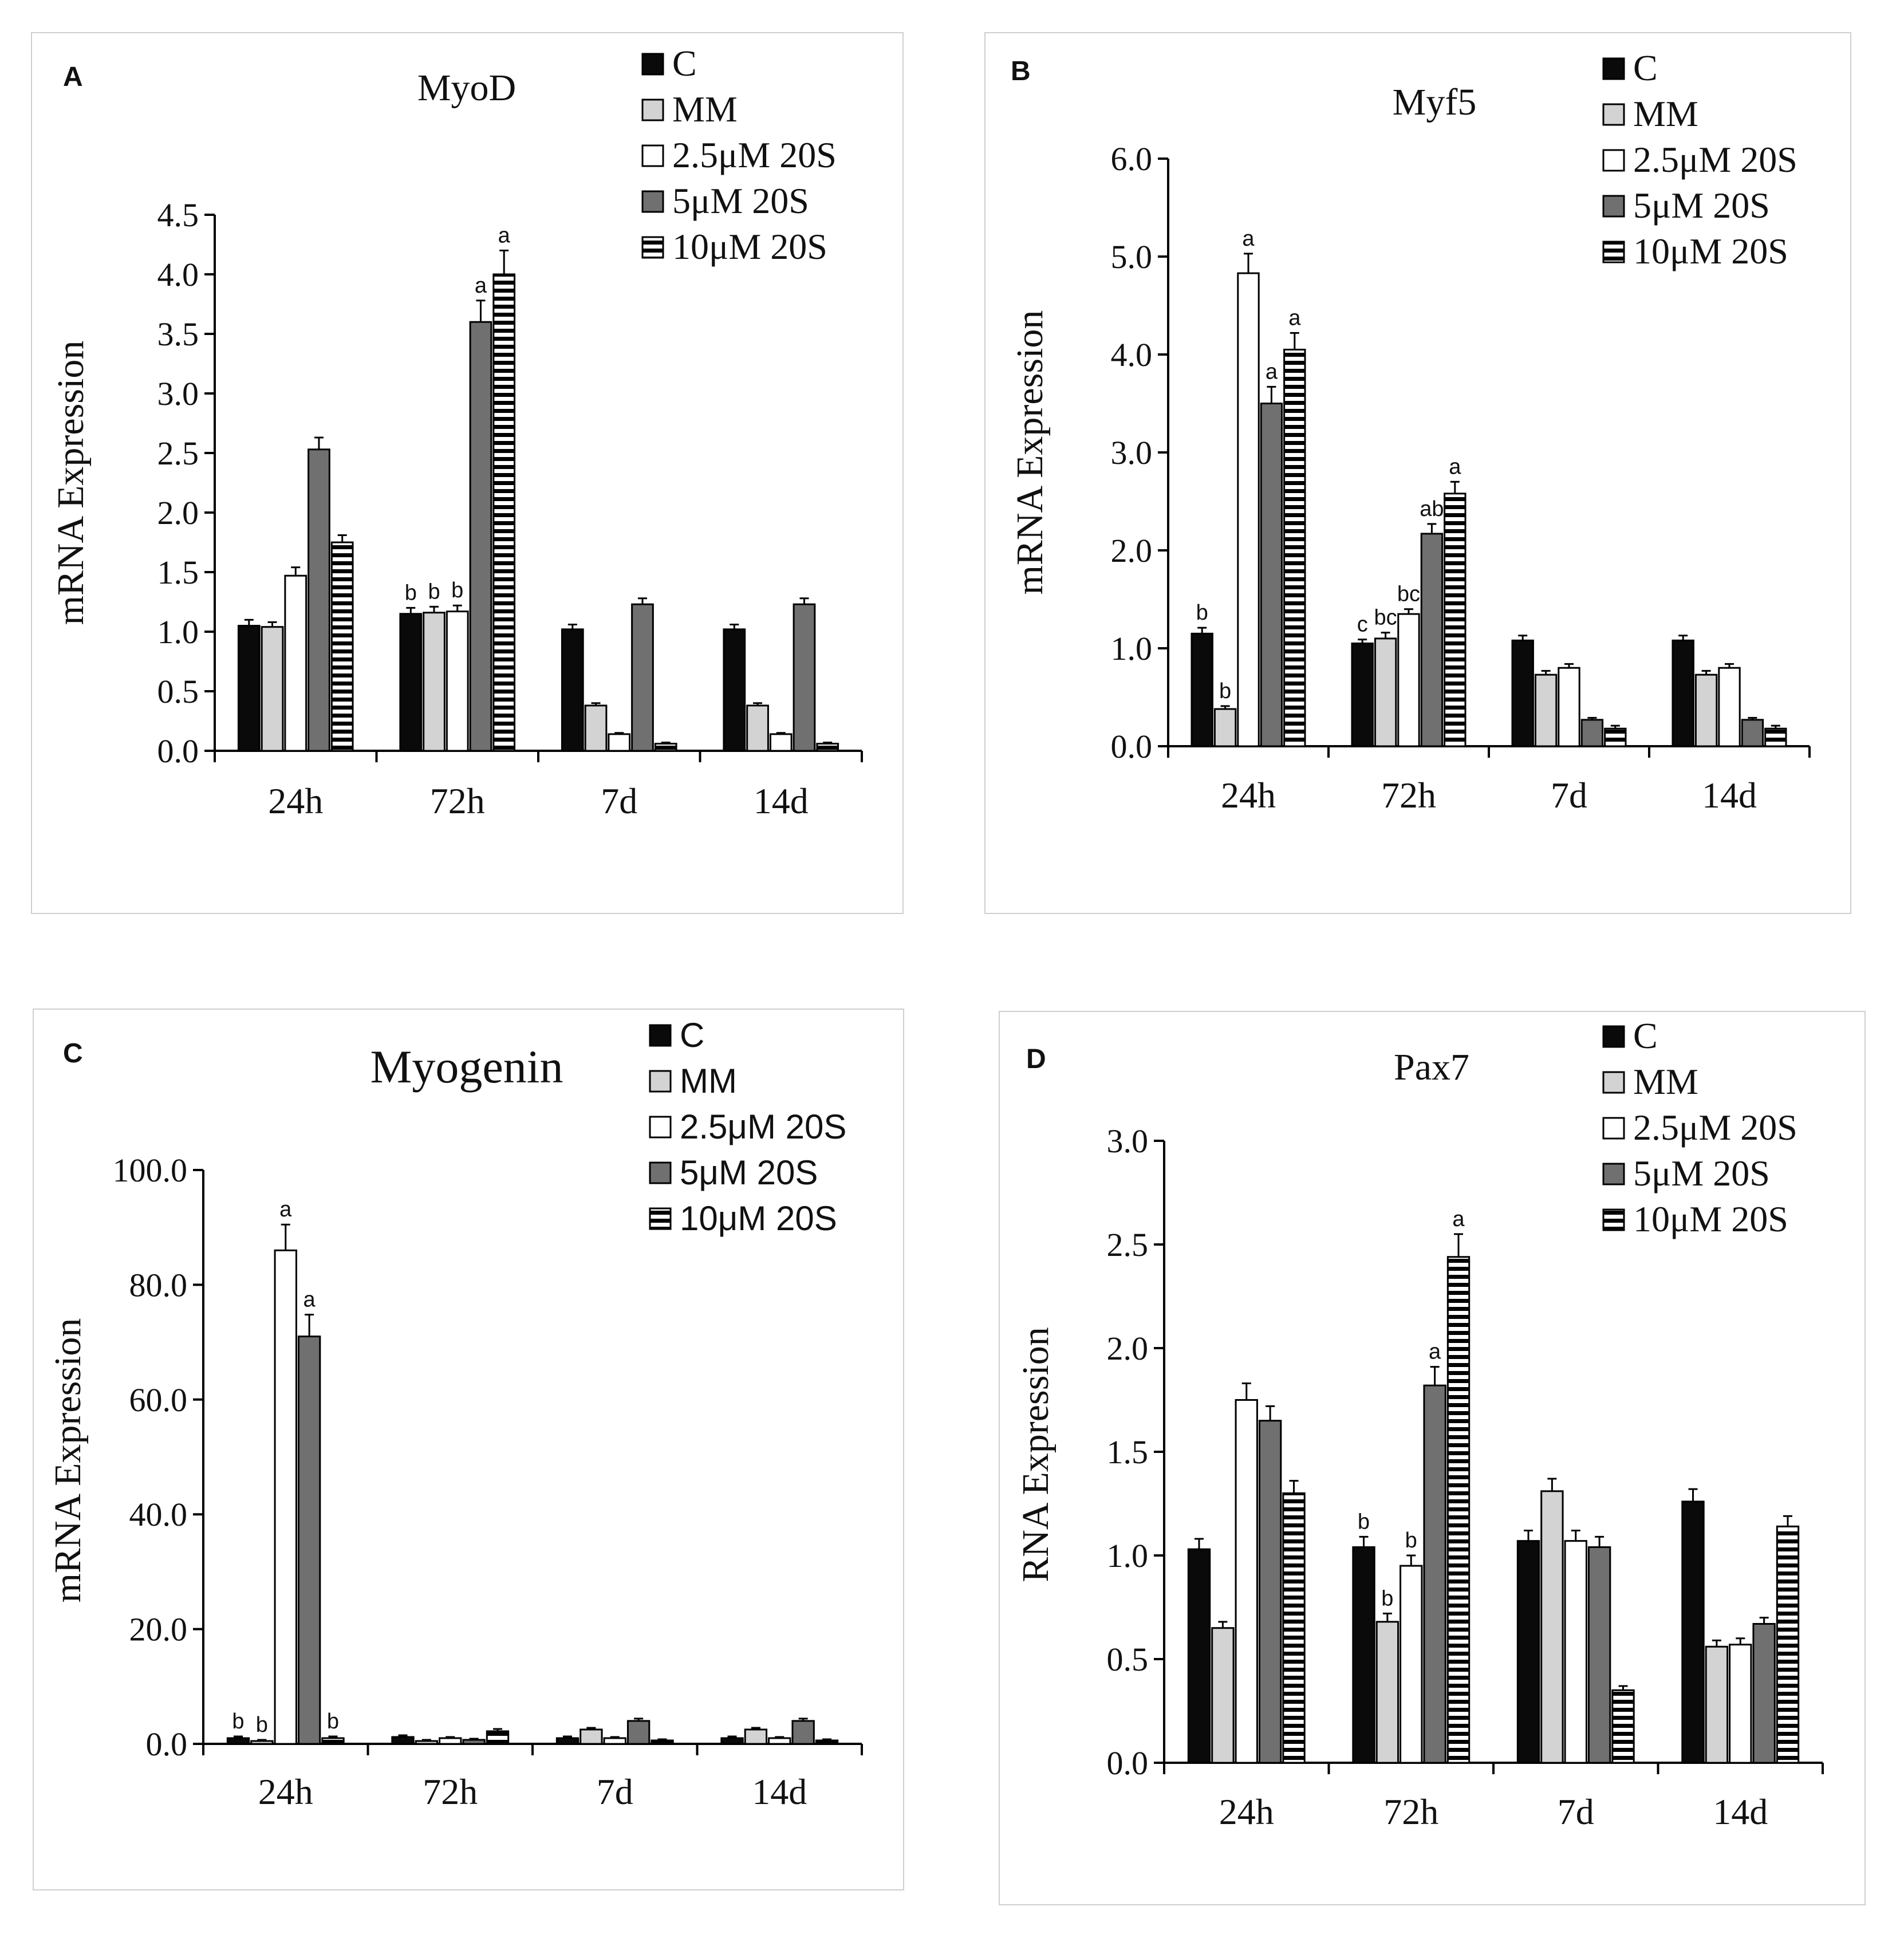 The width and height of the screenshot is (1904, 1934). Describe the element at coordinates (498, 1737) in the screenshot. I see `bar-c-72h-10um-20s` at that location.